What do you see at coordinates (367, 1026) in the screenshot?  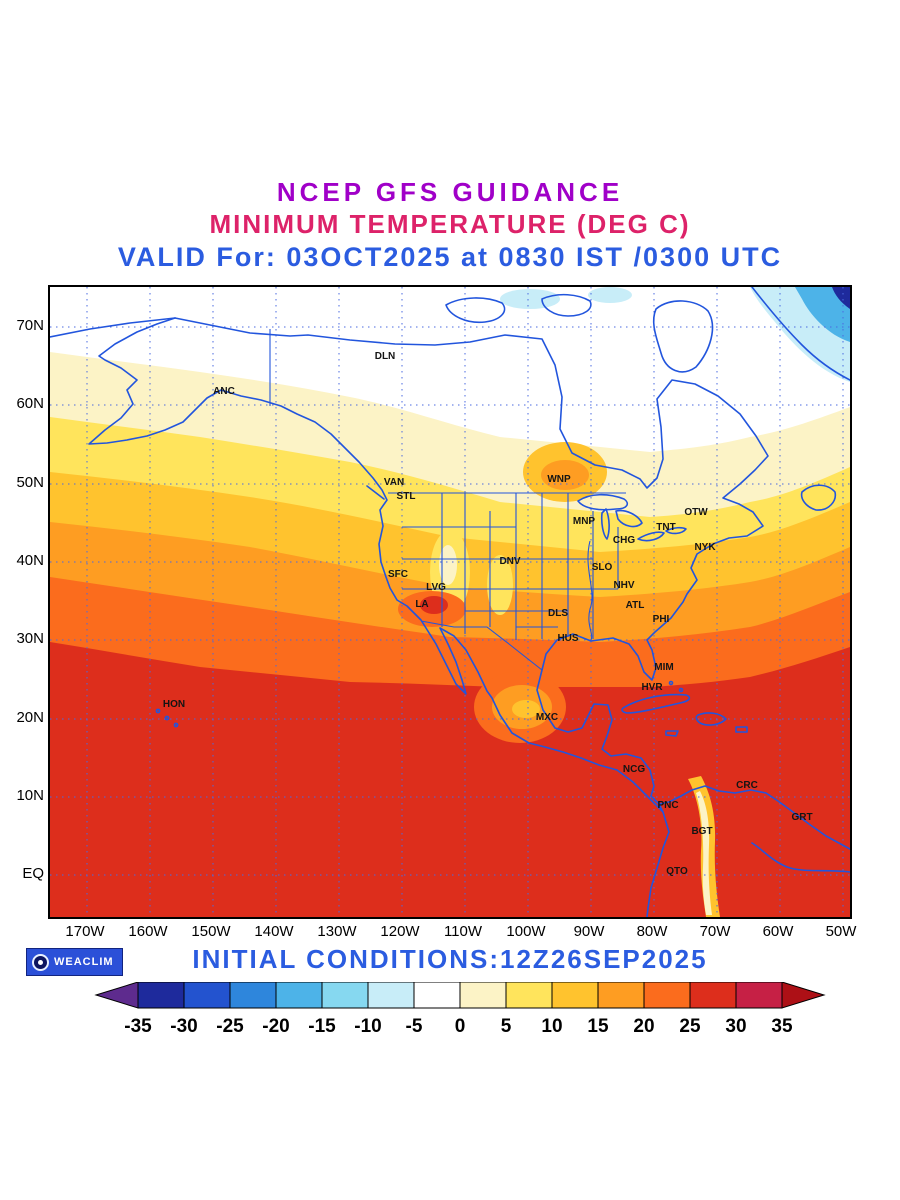 I see `colorbar-tick-label: -10` at bounding box center [367, 1026].